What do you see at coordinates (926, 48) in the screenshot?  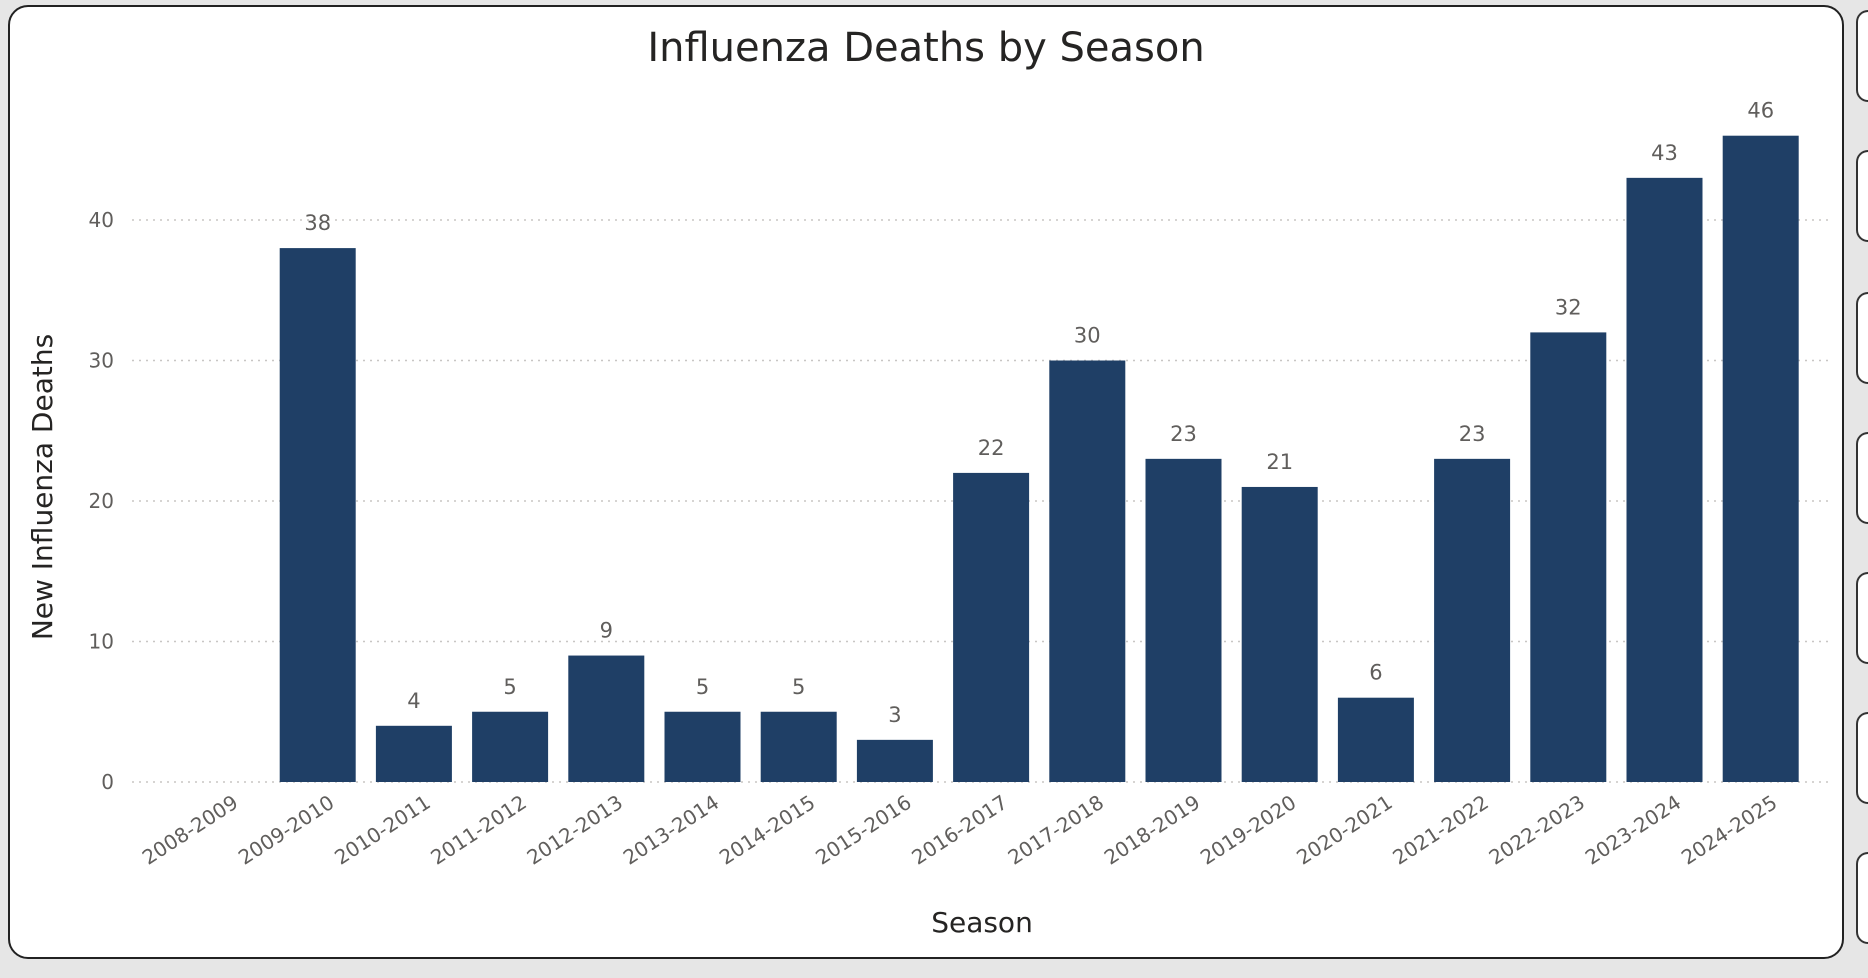 I see `chart-title: Influenza Deaths by Season` at bounding box center [926, 48].